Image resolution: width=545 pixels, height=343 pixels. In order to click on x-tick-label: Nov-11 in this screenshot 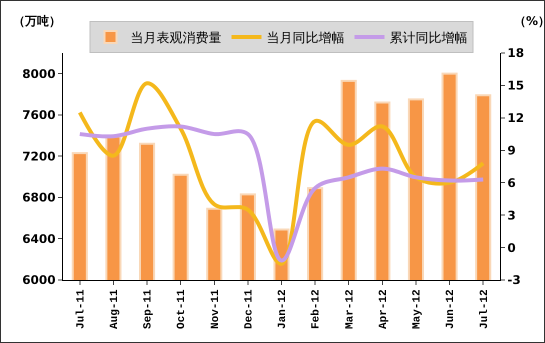, I will do `click(216, 309)`.